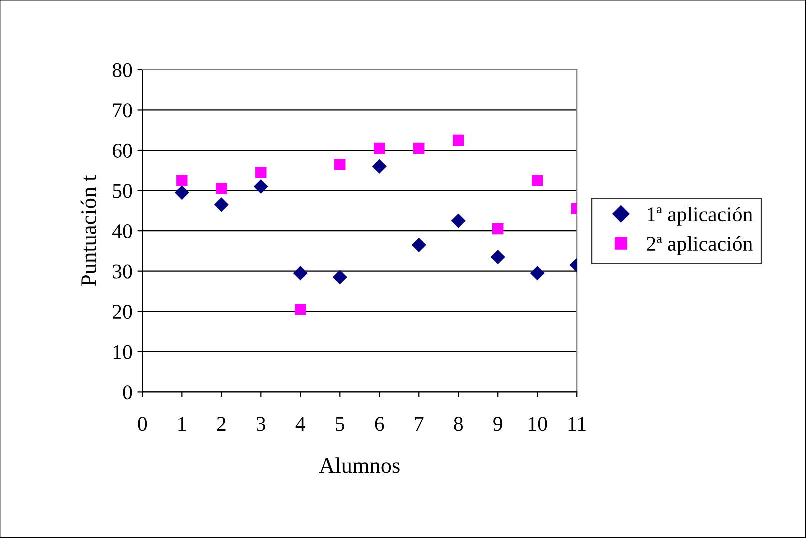  I want to click on y-tick-label: 70, so click(122, 111).